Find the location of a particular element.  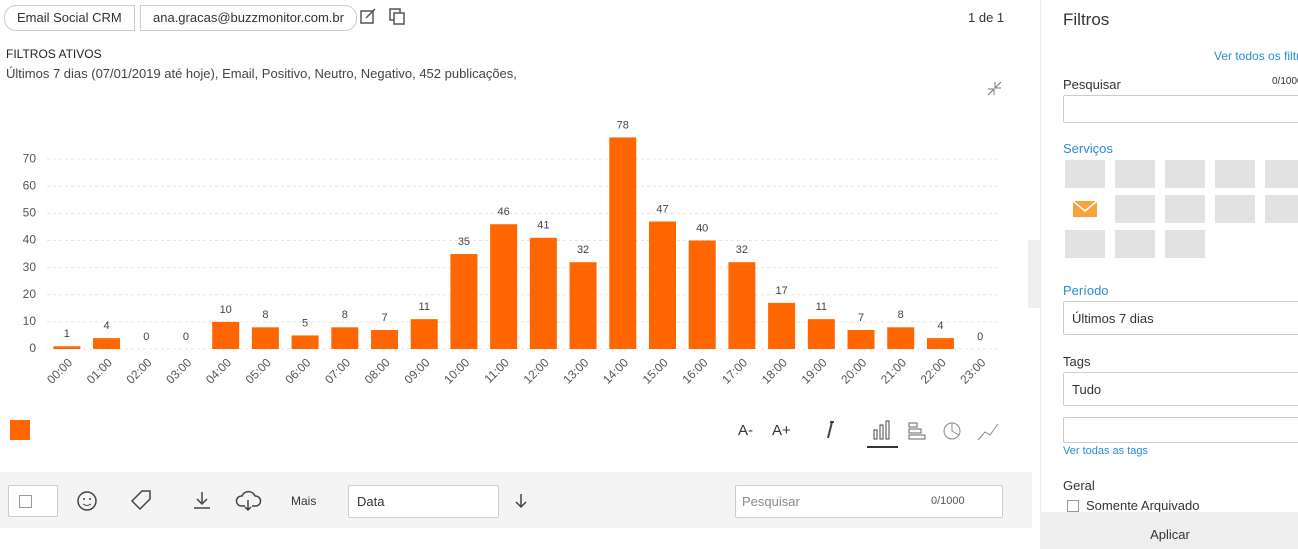

x-tick-label: 23:00 is located at coordinates (972, 370).